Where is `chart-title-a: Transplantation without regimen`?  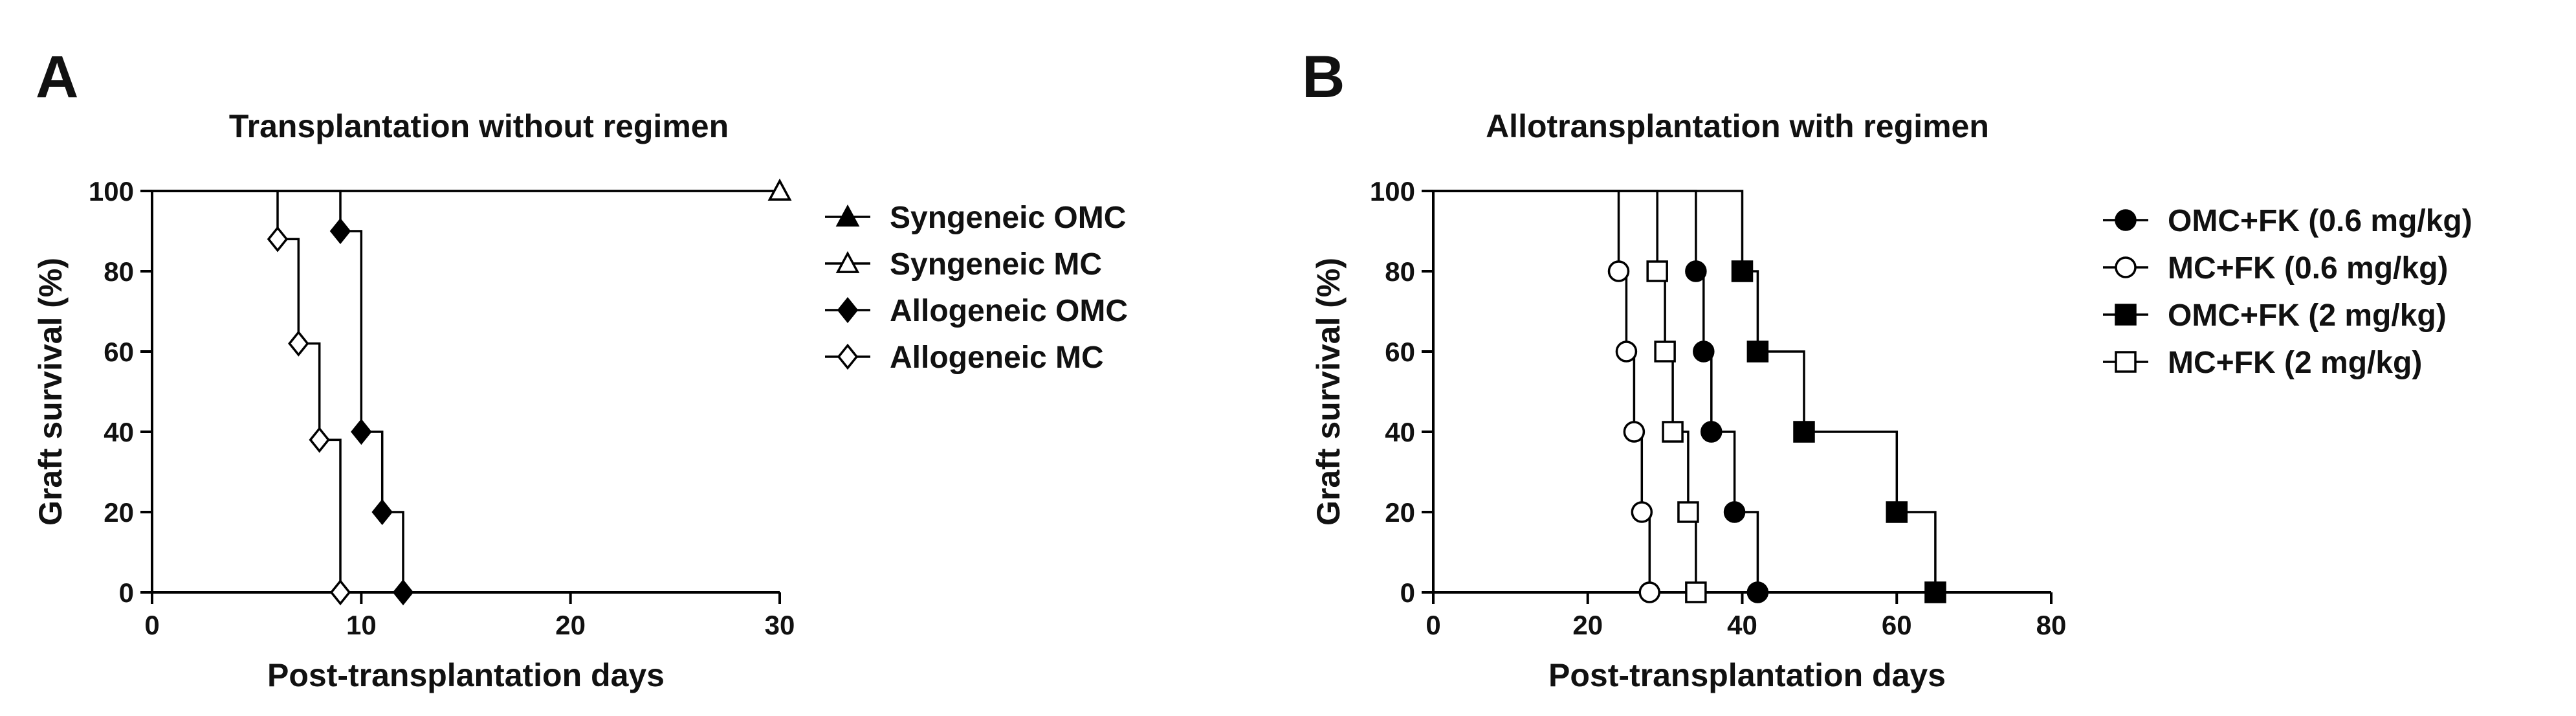 chart-title-a: Transplantation without regimen is located at coordinates (479, 126).